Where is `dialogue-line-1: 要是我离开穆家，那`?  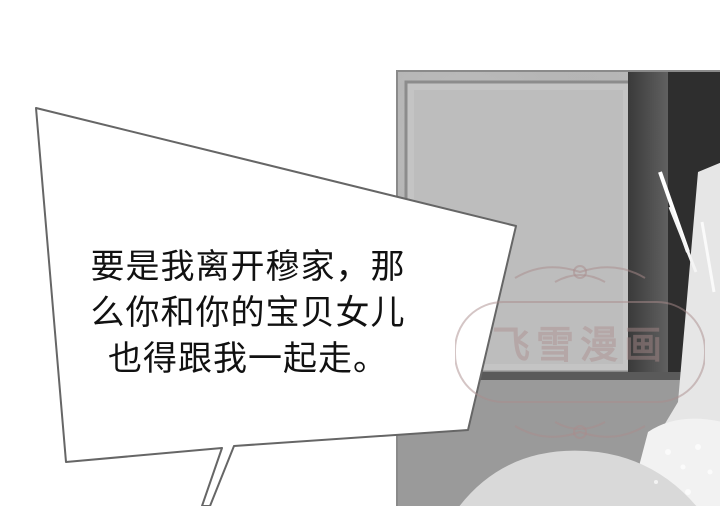
dialogue-line-1: 要是我离开穆家，那 is located at coordinates (248, 267).